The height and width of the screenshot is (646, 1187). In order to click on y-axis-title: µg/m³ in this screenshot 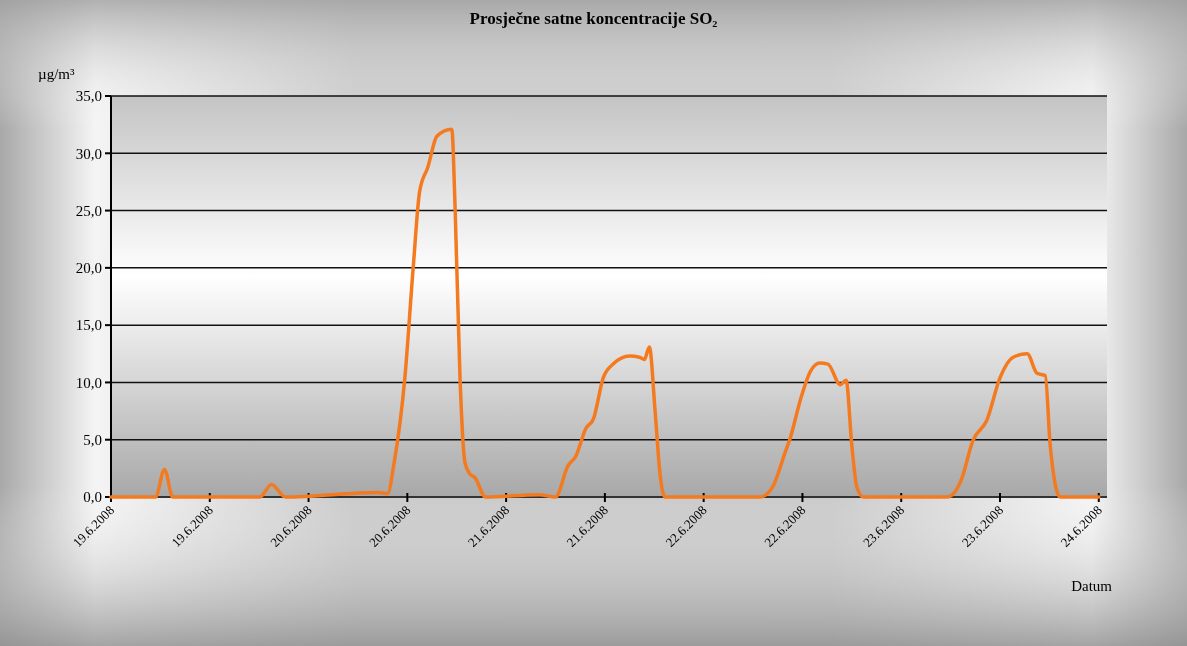, I will do `click(56, 74)`.